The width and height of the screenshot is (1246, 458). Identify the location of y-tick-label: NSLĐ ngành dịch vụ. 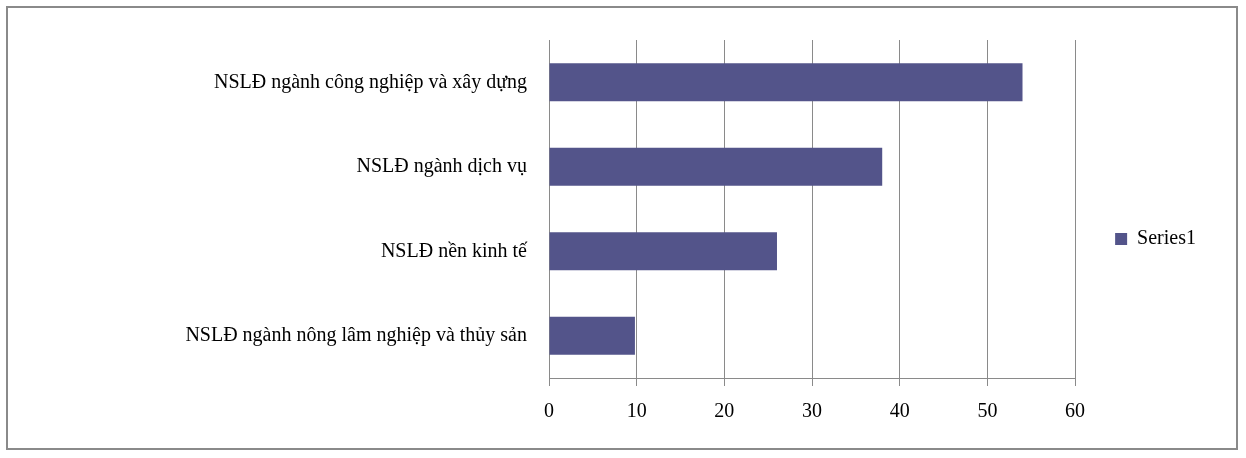
(441, 165).